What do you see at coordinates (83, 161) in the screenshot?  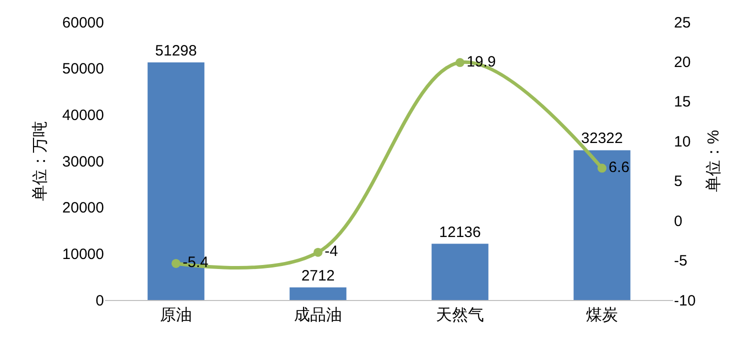 I see `y-tick-label: 30000` at bounding box center [83, 161].